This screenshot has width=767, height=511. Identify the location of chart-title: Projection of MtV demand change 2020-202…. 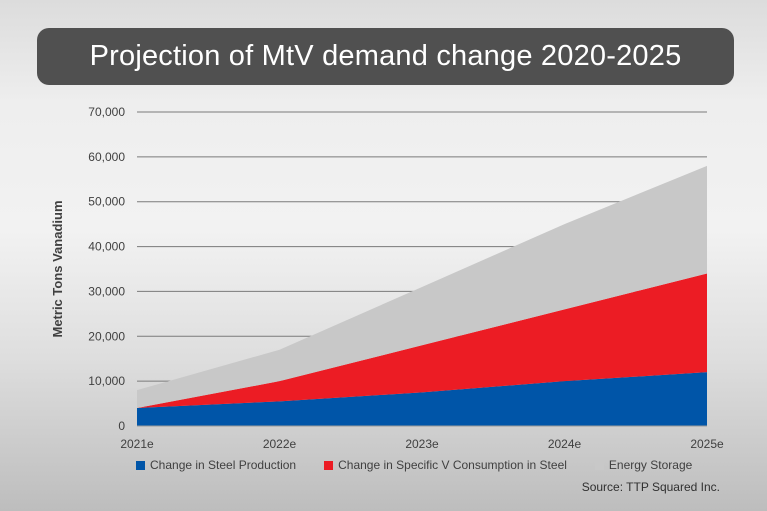
(385, 56).